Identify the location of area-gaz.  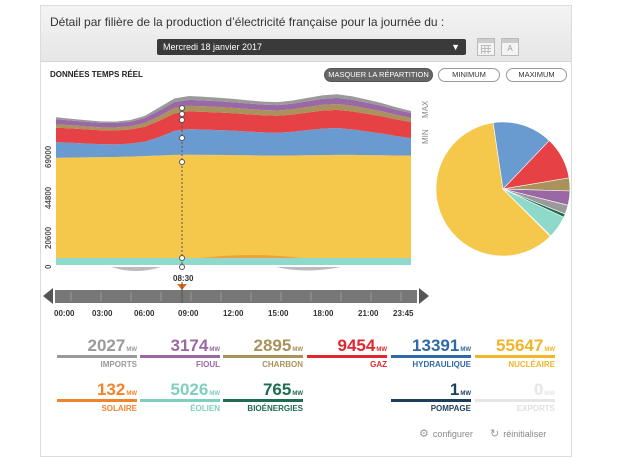
(233, 127).